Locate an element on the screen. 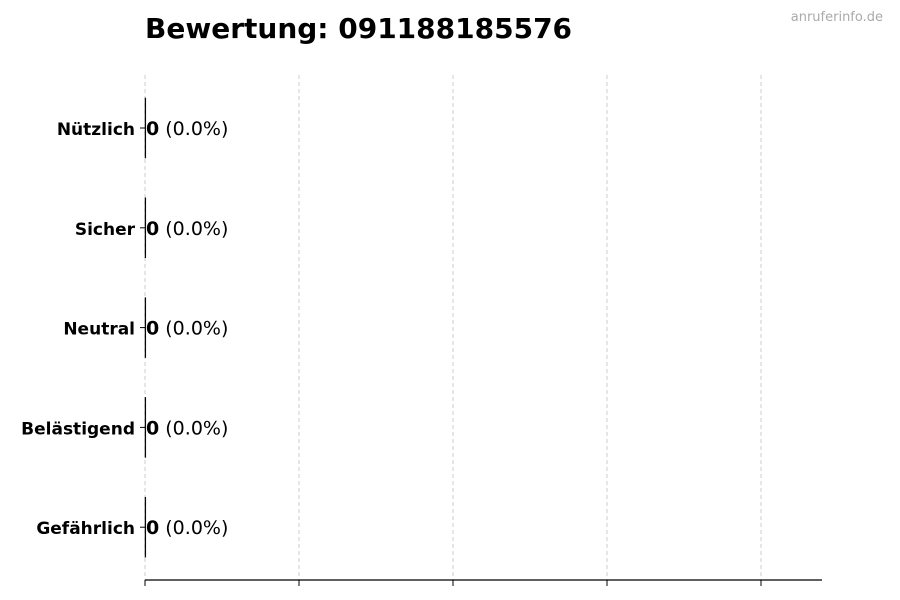 Image resolution: width=900 pixels, height=600 pixels. category-label: Nützlich is located at coordinates (96, 130).